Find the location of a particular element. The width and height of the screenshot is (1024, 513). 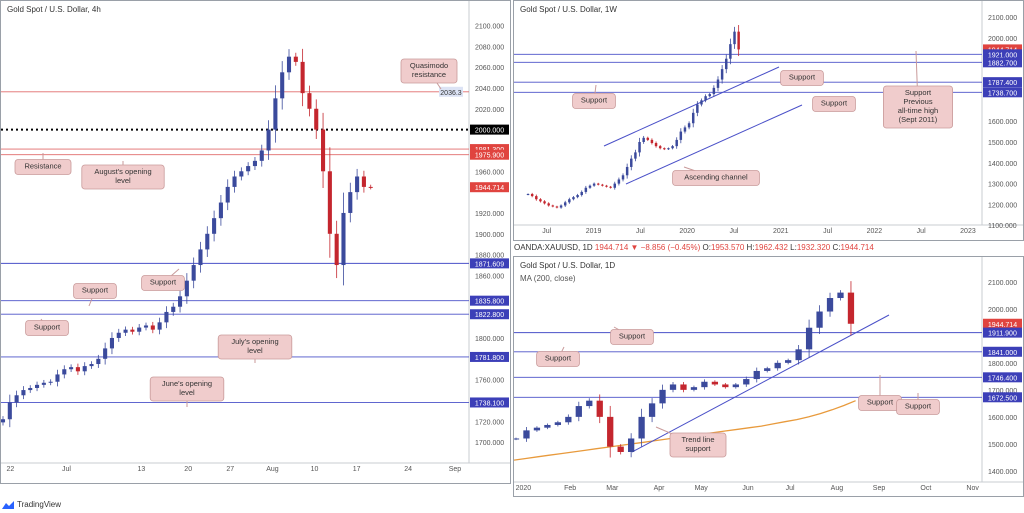

ohlc-symbol: OANDA:XAUUSD, 1D is located at coordinates (553, 247).